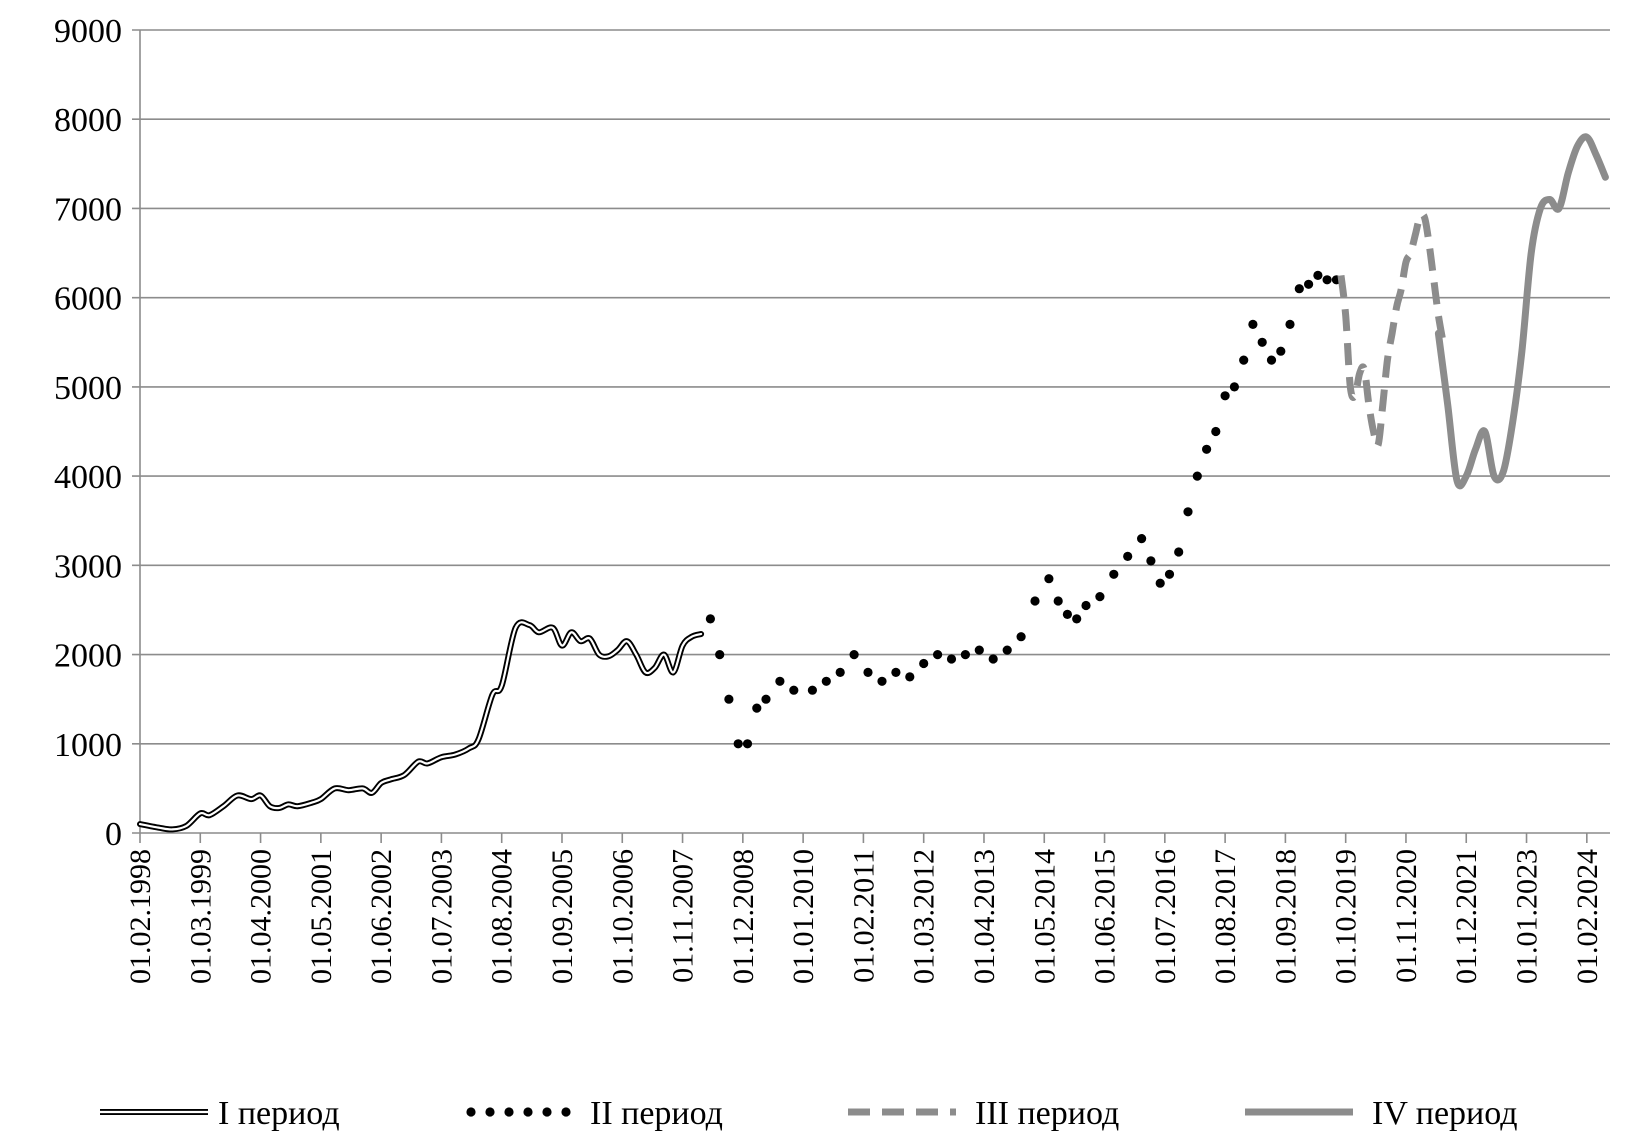 Image resolution: width=1647 pixels, height=1140 pixels. I want to click on x-tick-label: 01.09.2005, so click(562, 916).